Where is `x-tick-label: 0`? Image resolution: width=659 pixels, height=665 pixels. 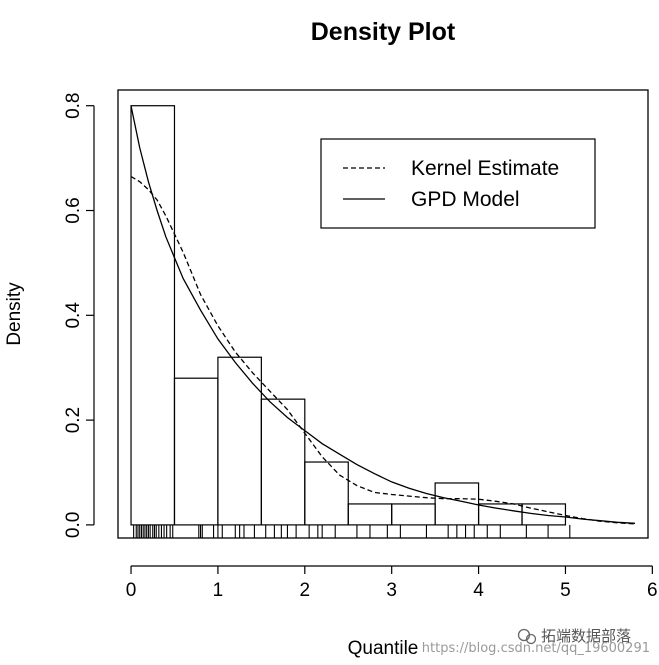 x-tick-label: 0 is located at coordinates (131, 590).